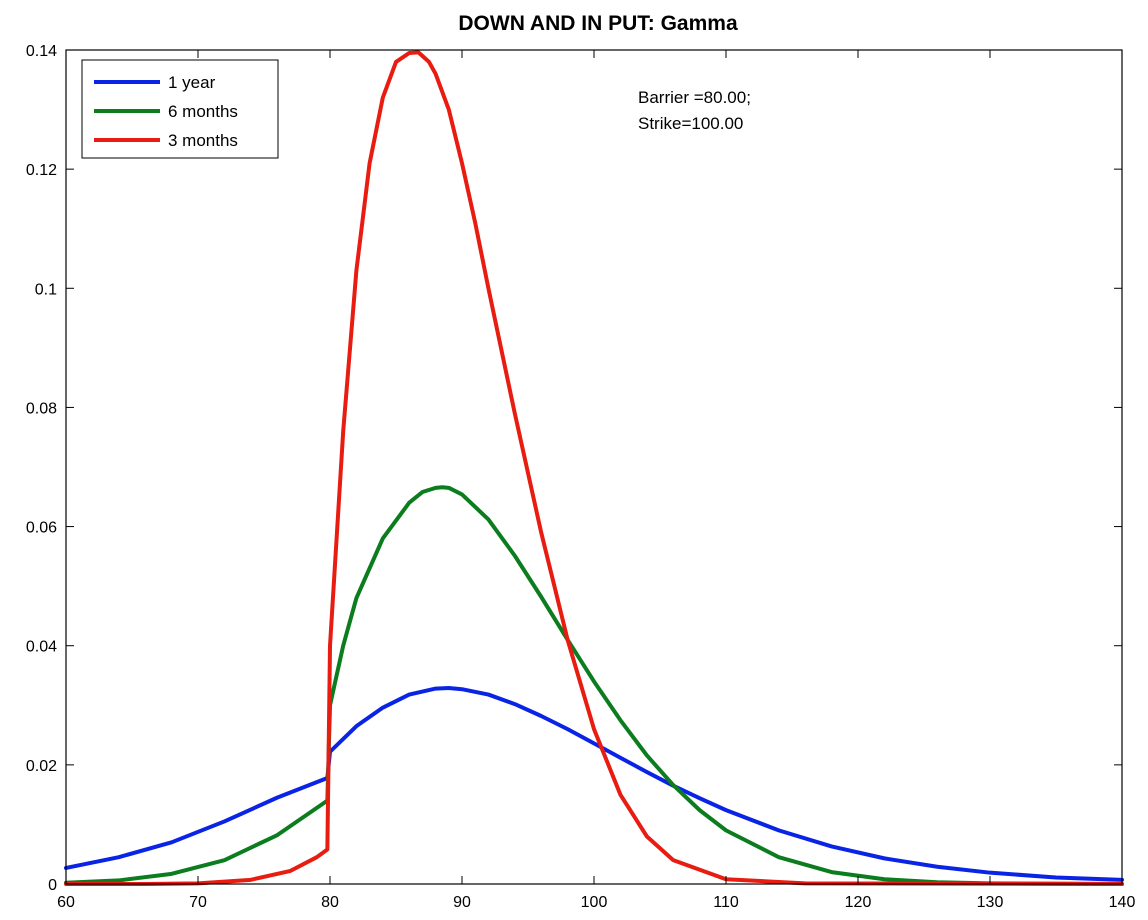  I want to click on x-tick-label: 110, so click(726, 902).